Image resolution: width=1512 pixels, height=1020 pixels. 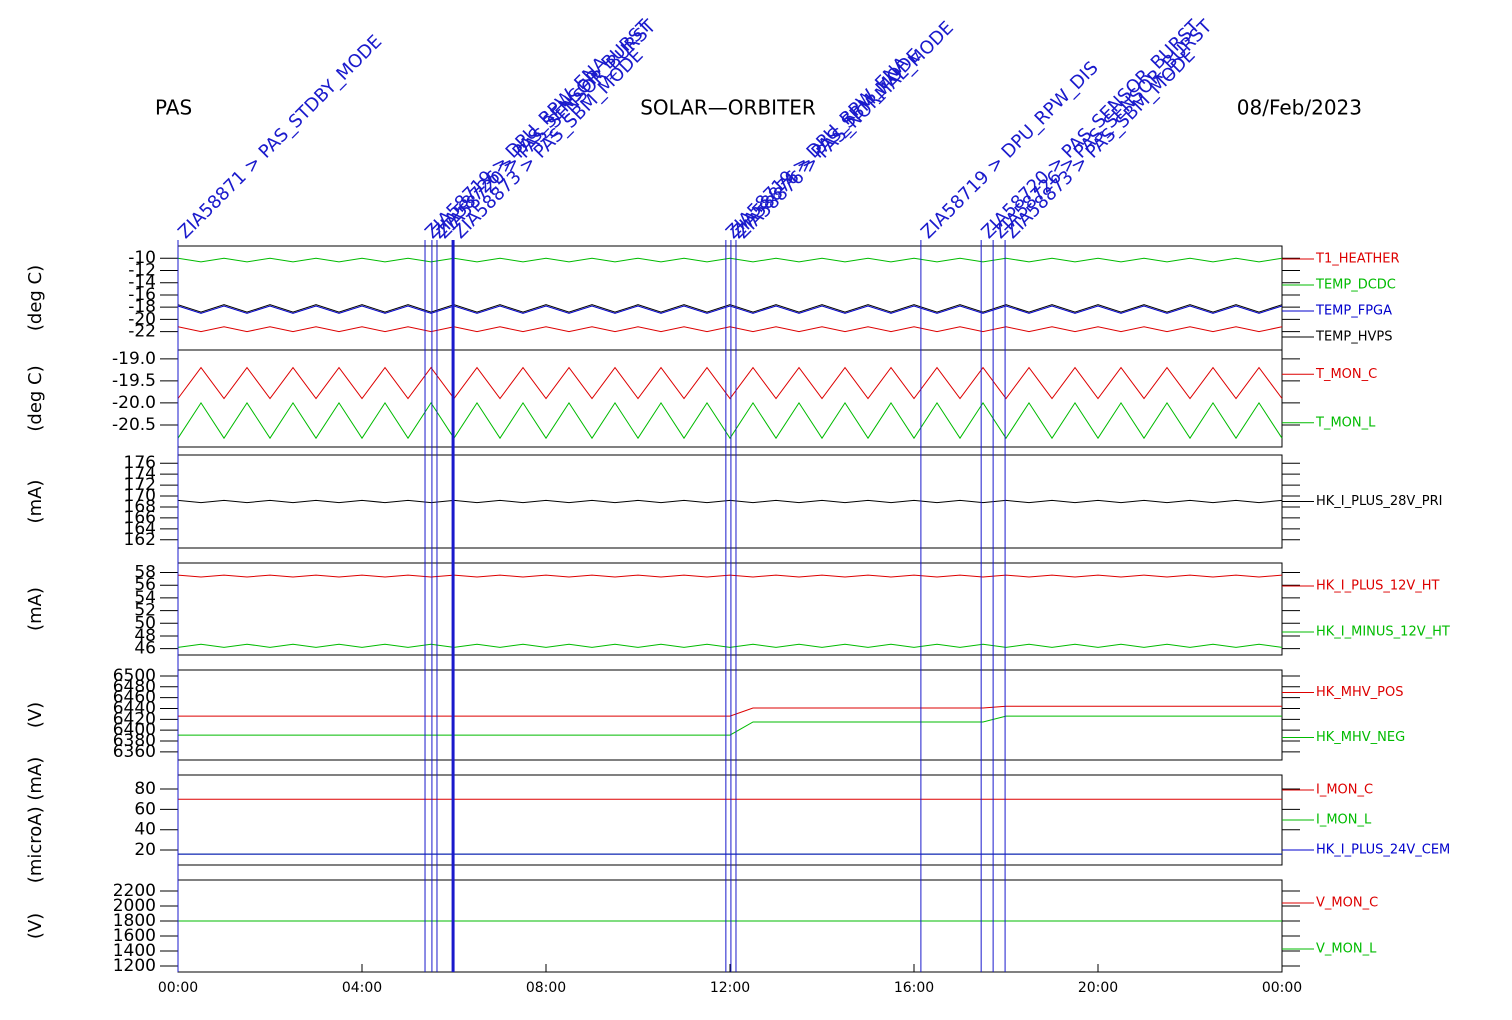 I want to click on legend-label: T_MON_L, so click(x=1345, y=422).